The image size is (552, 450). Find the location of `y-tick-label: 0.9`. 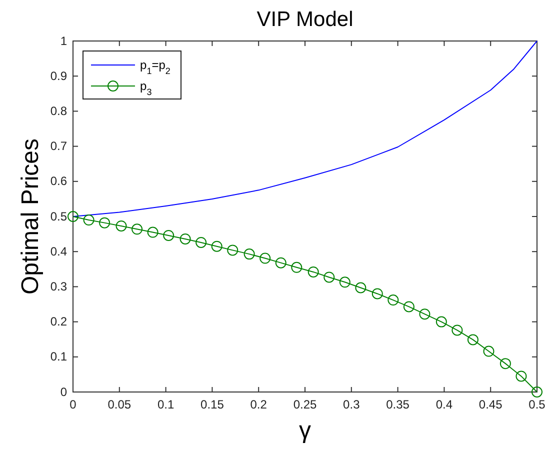

y-tick-label: 0.9 is located at coordinates (59, 75).